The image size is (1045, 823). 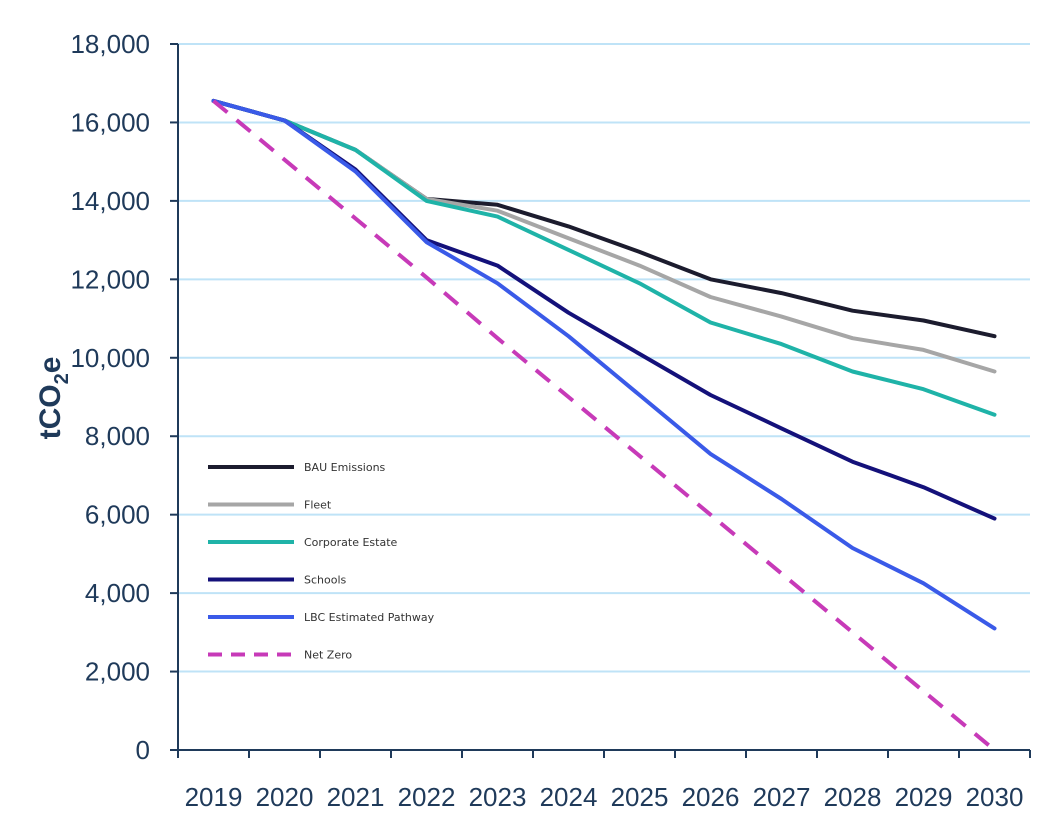 I want to click on y-tick-label: 6,000, so click(x=117, y=515).